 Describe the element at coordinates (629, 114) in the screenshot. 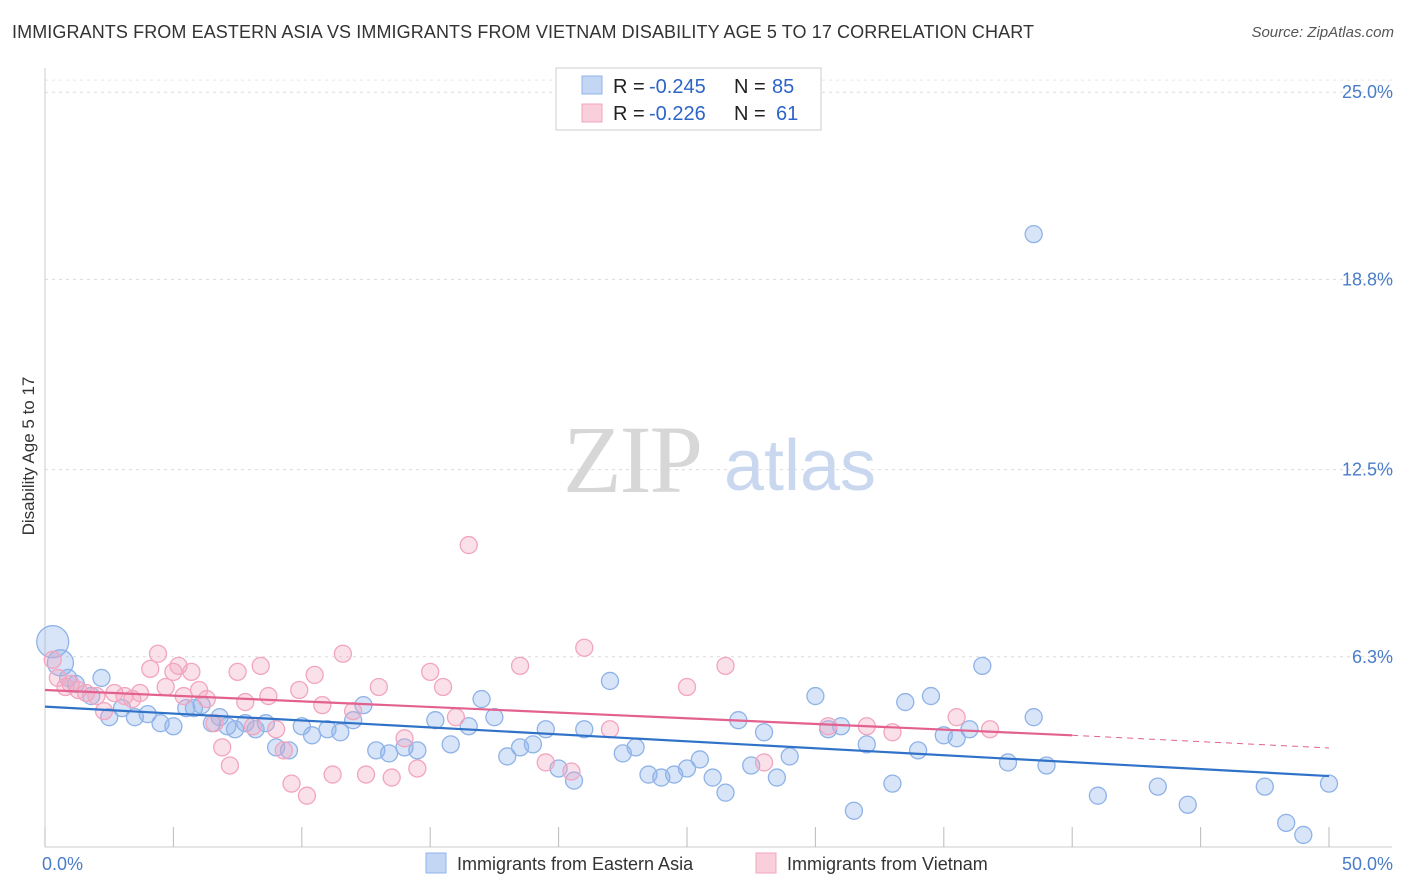

I see `legend-r-label-2: R =` at that location.